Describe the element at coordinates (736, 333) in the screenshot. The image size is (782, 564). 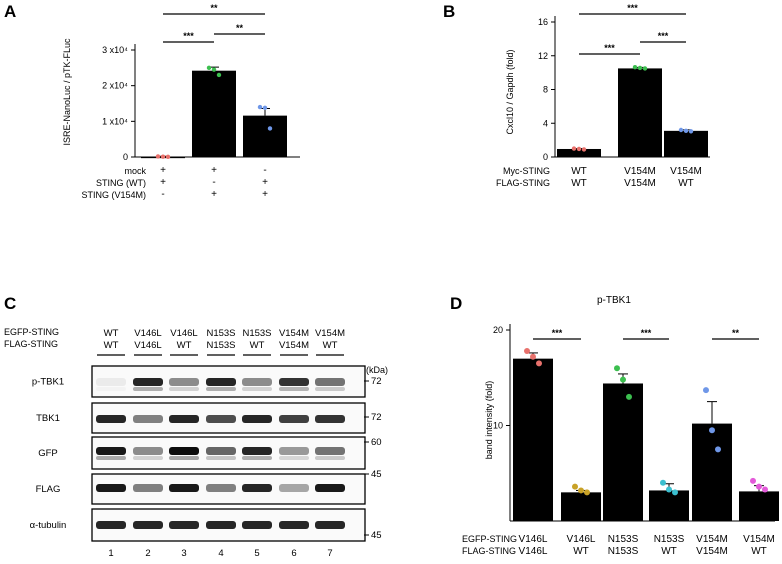
I see `chart-d-significance-label: **` at that location.